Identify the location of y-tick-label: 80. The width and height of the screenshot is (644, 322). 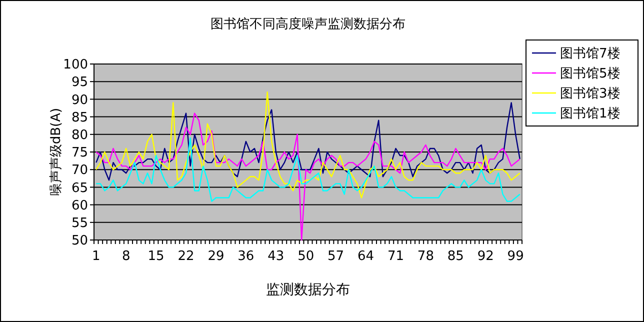
(79, 135).